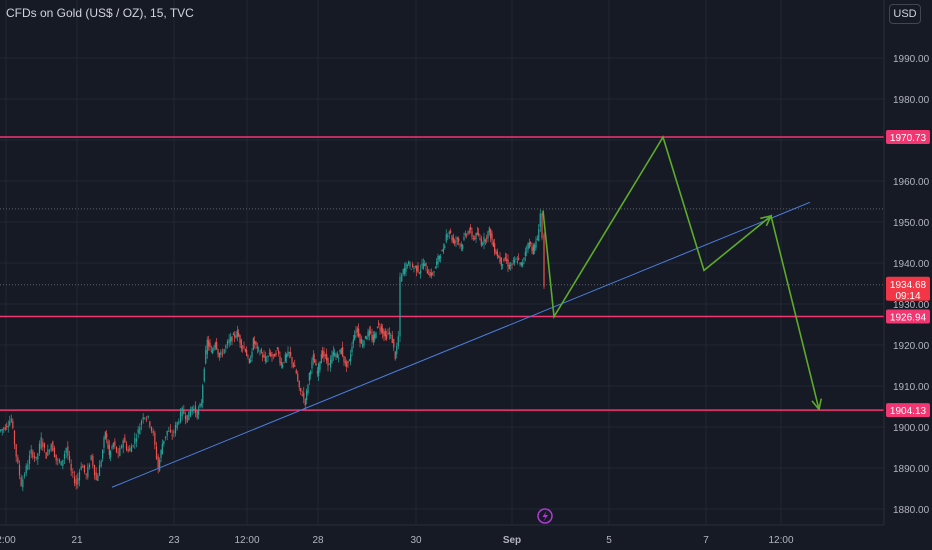  I want to click on time-axis: 2:00 21 23 12:00 28 30 Sep 5 7 12:00, so click(442, 535).